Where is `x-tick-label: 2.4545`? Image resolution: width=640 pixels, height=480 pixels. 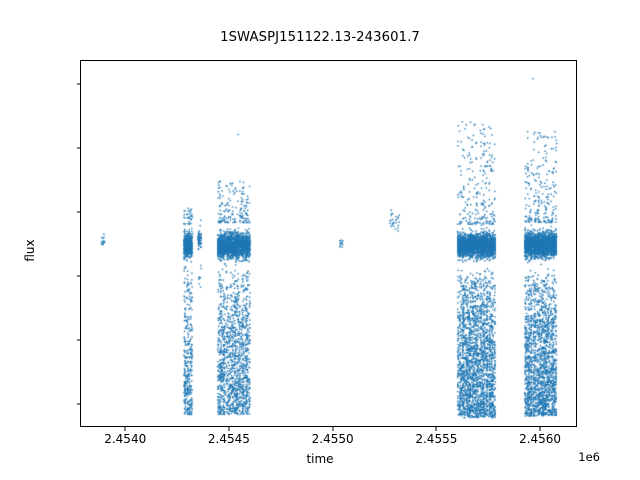 x-tick-label: 2.4545 is located at coordinates (228, 439).